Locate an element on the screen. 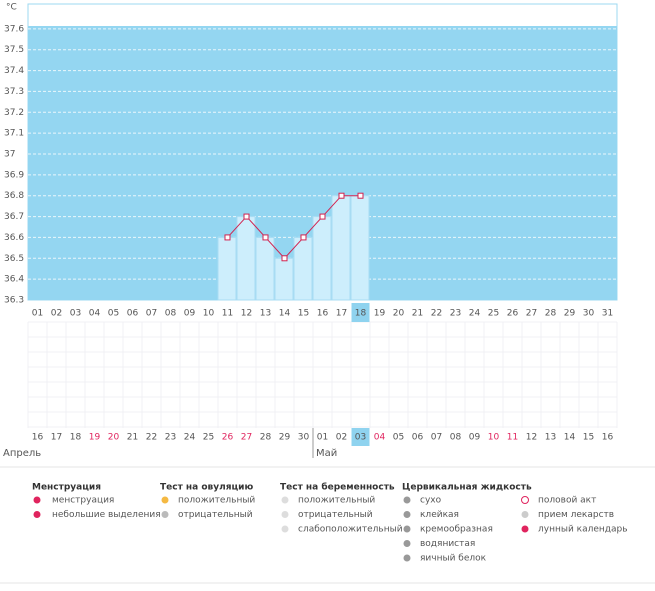  x-tick-label: 23 is located at coordinates (455, 314).